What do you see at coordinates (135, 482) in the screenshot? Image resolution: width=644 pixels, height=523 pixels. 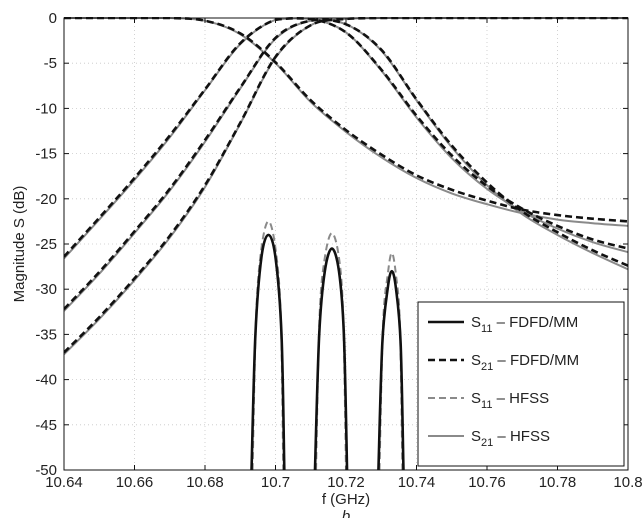 I see `x-tick-label: 10.66` at bounding box center [135, 482].